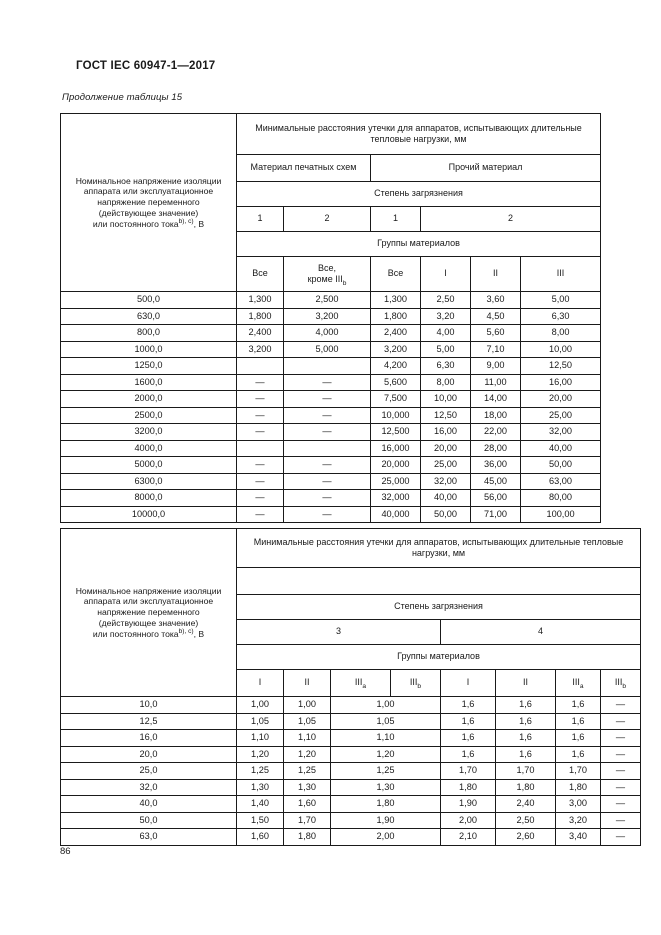 This screenshot has height=935, width=661. I want to click on cell-value: 12,50, so click(560, 366).